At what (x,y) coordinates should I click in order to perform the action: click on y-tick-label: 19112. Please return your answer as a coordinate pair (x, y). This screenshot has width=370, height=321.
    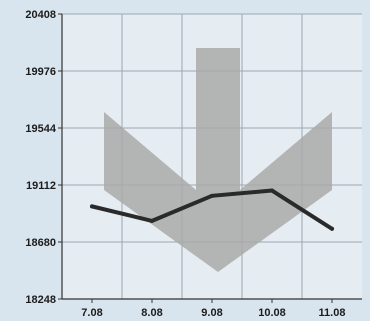
    Looking at the image, I should click on (41, 186).